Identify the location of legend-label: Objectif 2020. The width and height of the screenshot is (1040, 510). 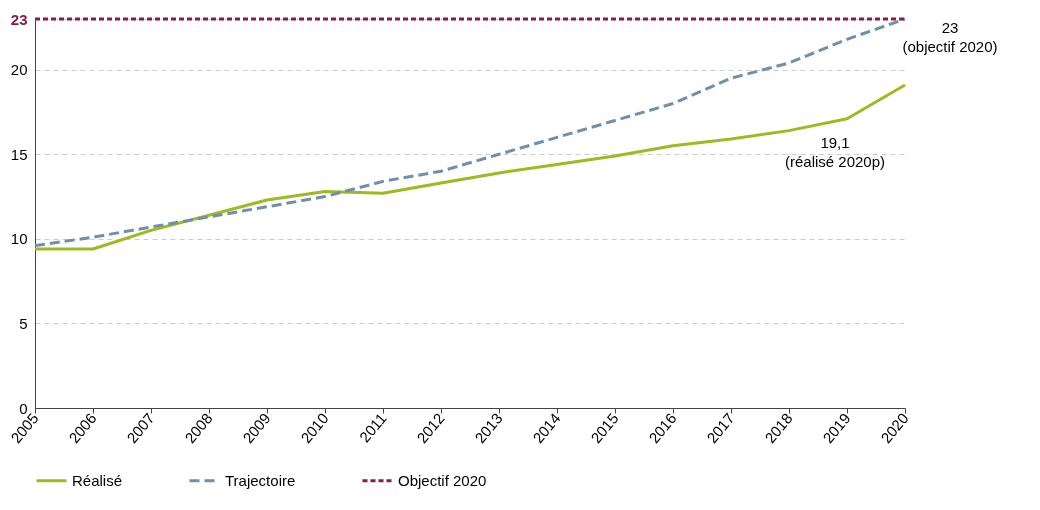
(442, 480).